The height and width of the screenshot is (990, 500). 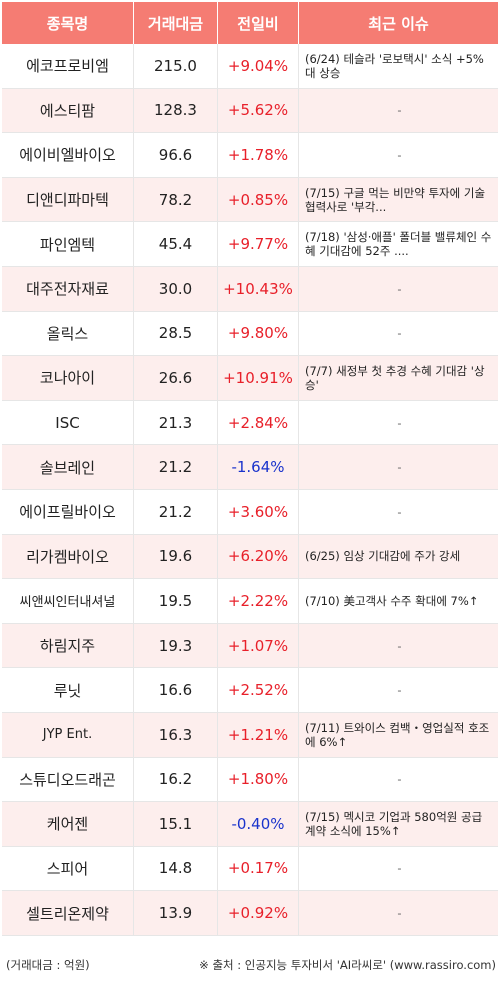 I want to click on trading-volume: 16.2, so click(x=176, y=779).